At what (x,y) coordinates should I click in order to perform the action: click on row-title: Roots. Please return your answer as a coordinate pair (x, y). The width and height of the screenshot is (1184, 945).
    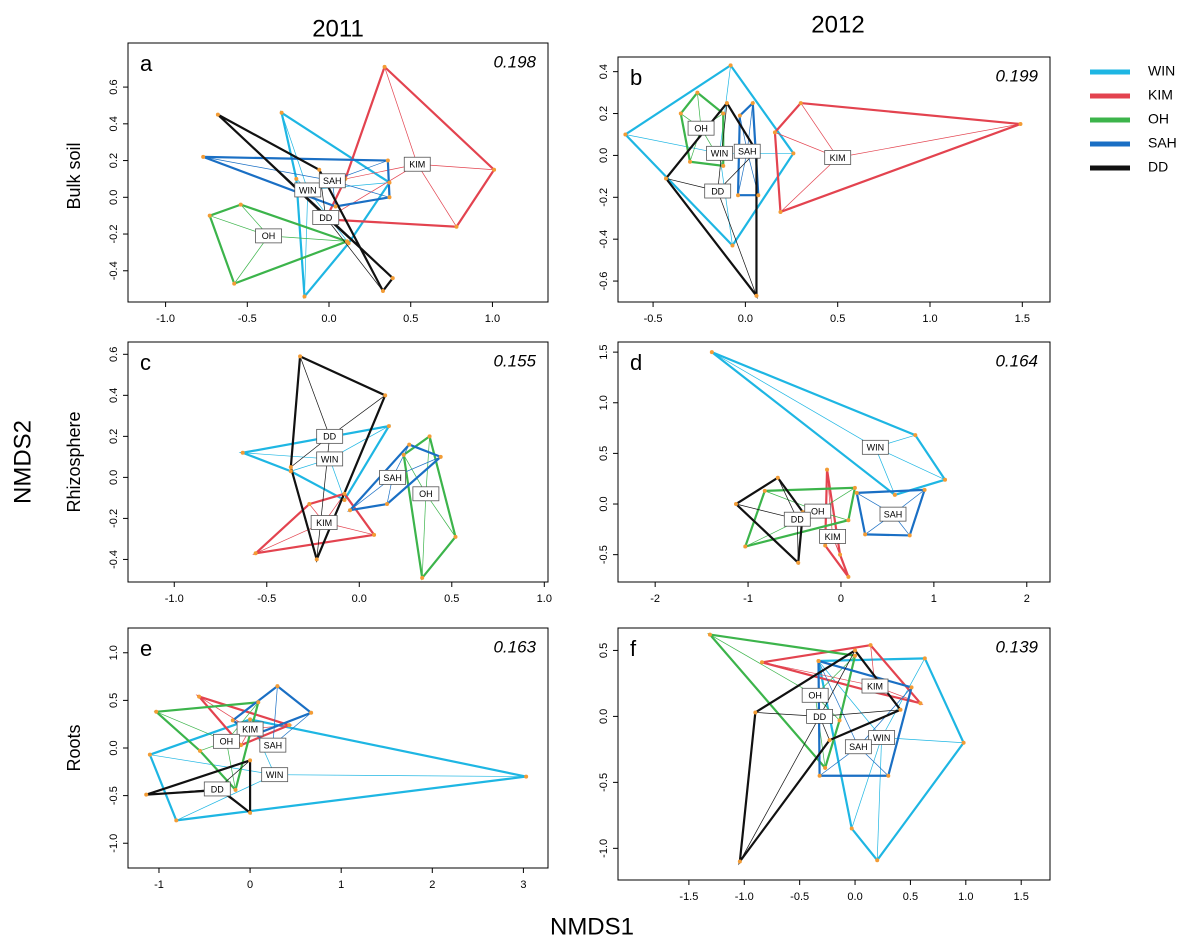
    Looking at the image, I should click on (74, 747).